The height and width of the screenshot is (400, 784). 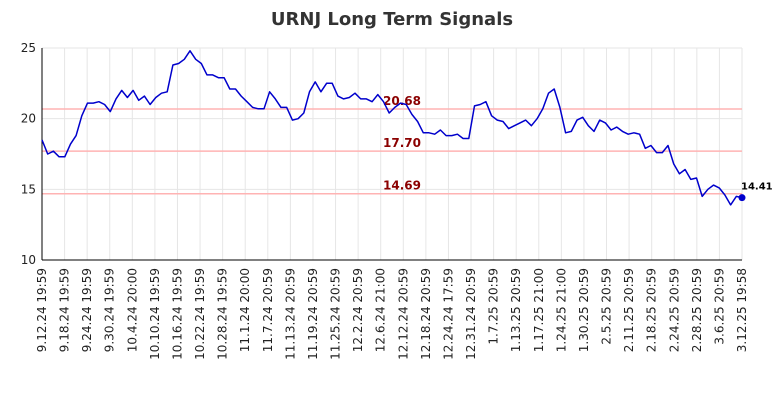 I want to click on x-tick-label: 9.24.24 19:59, so click(x=87, y=310).